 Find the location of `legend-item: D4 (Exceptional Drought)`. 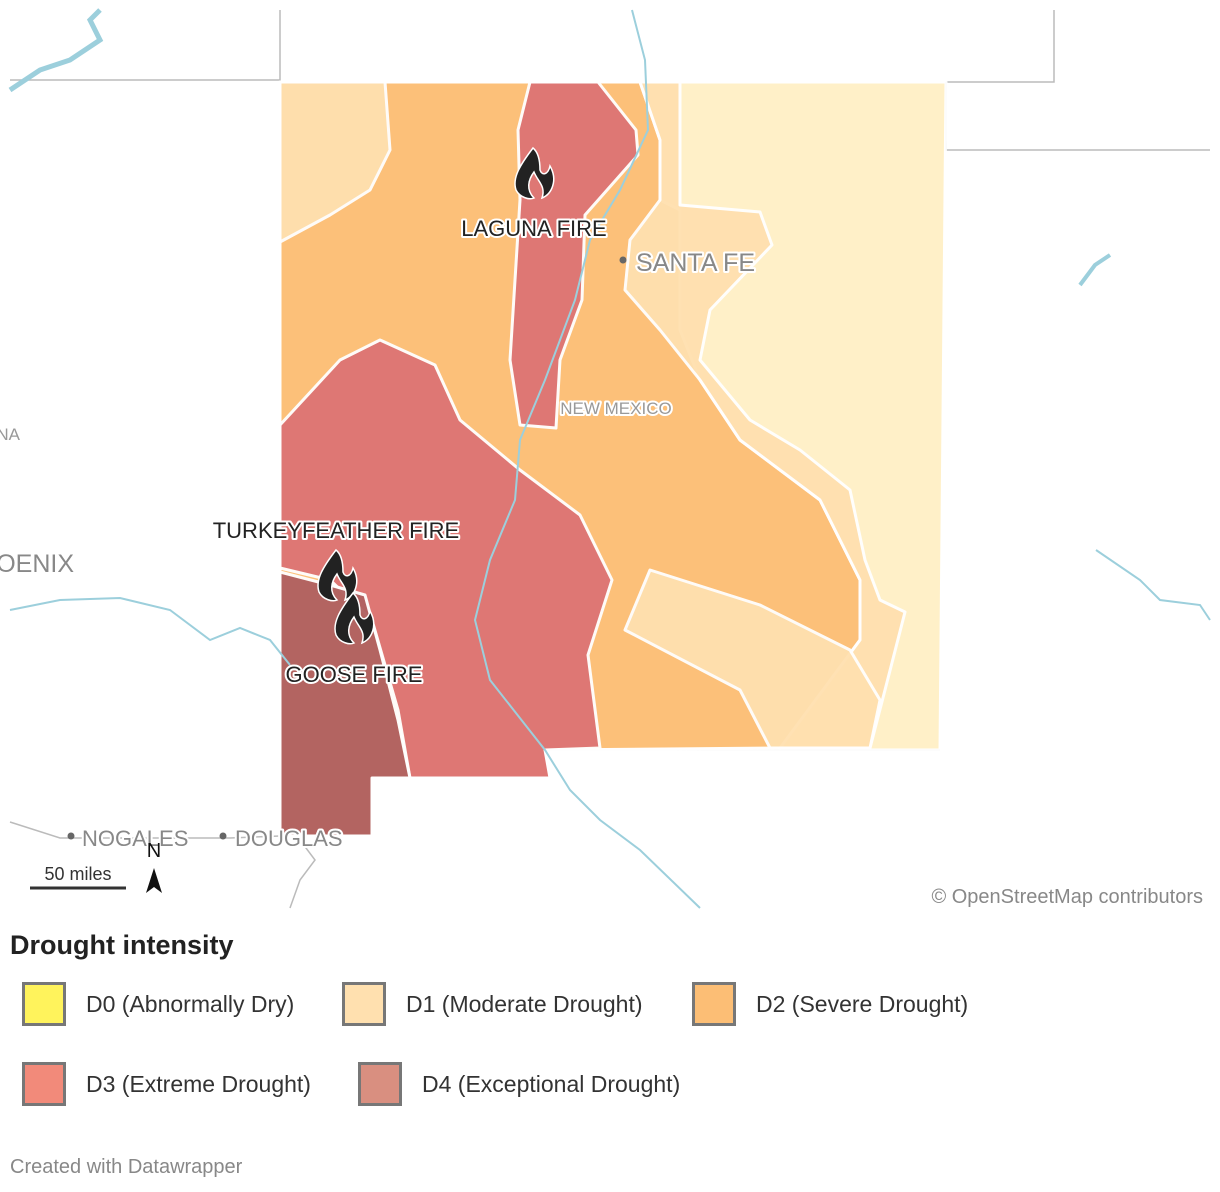

legend-item: D4 (Exceptional Drought) is located at coordinates (519, 1084).